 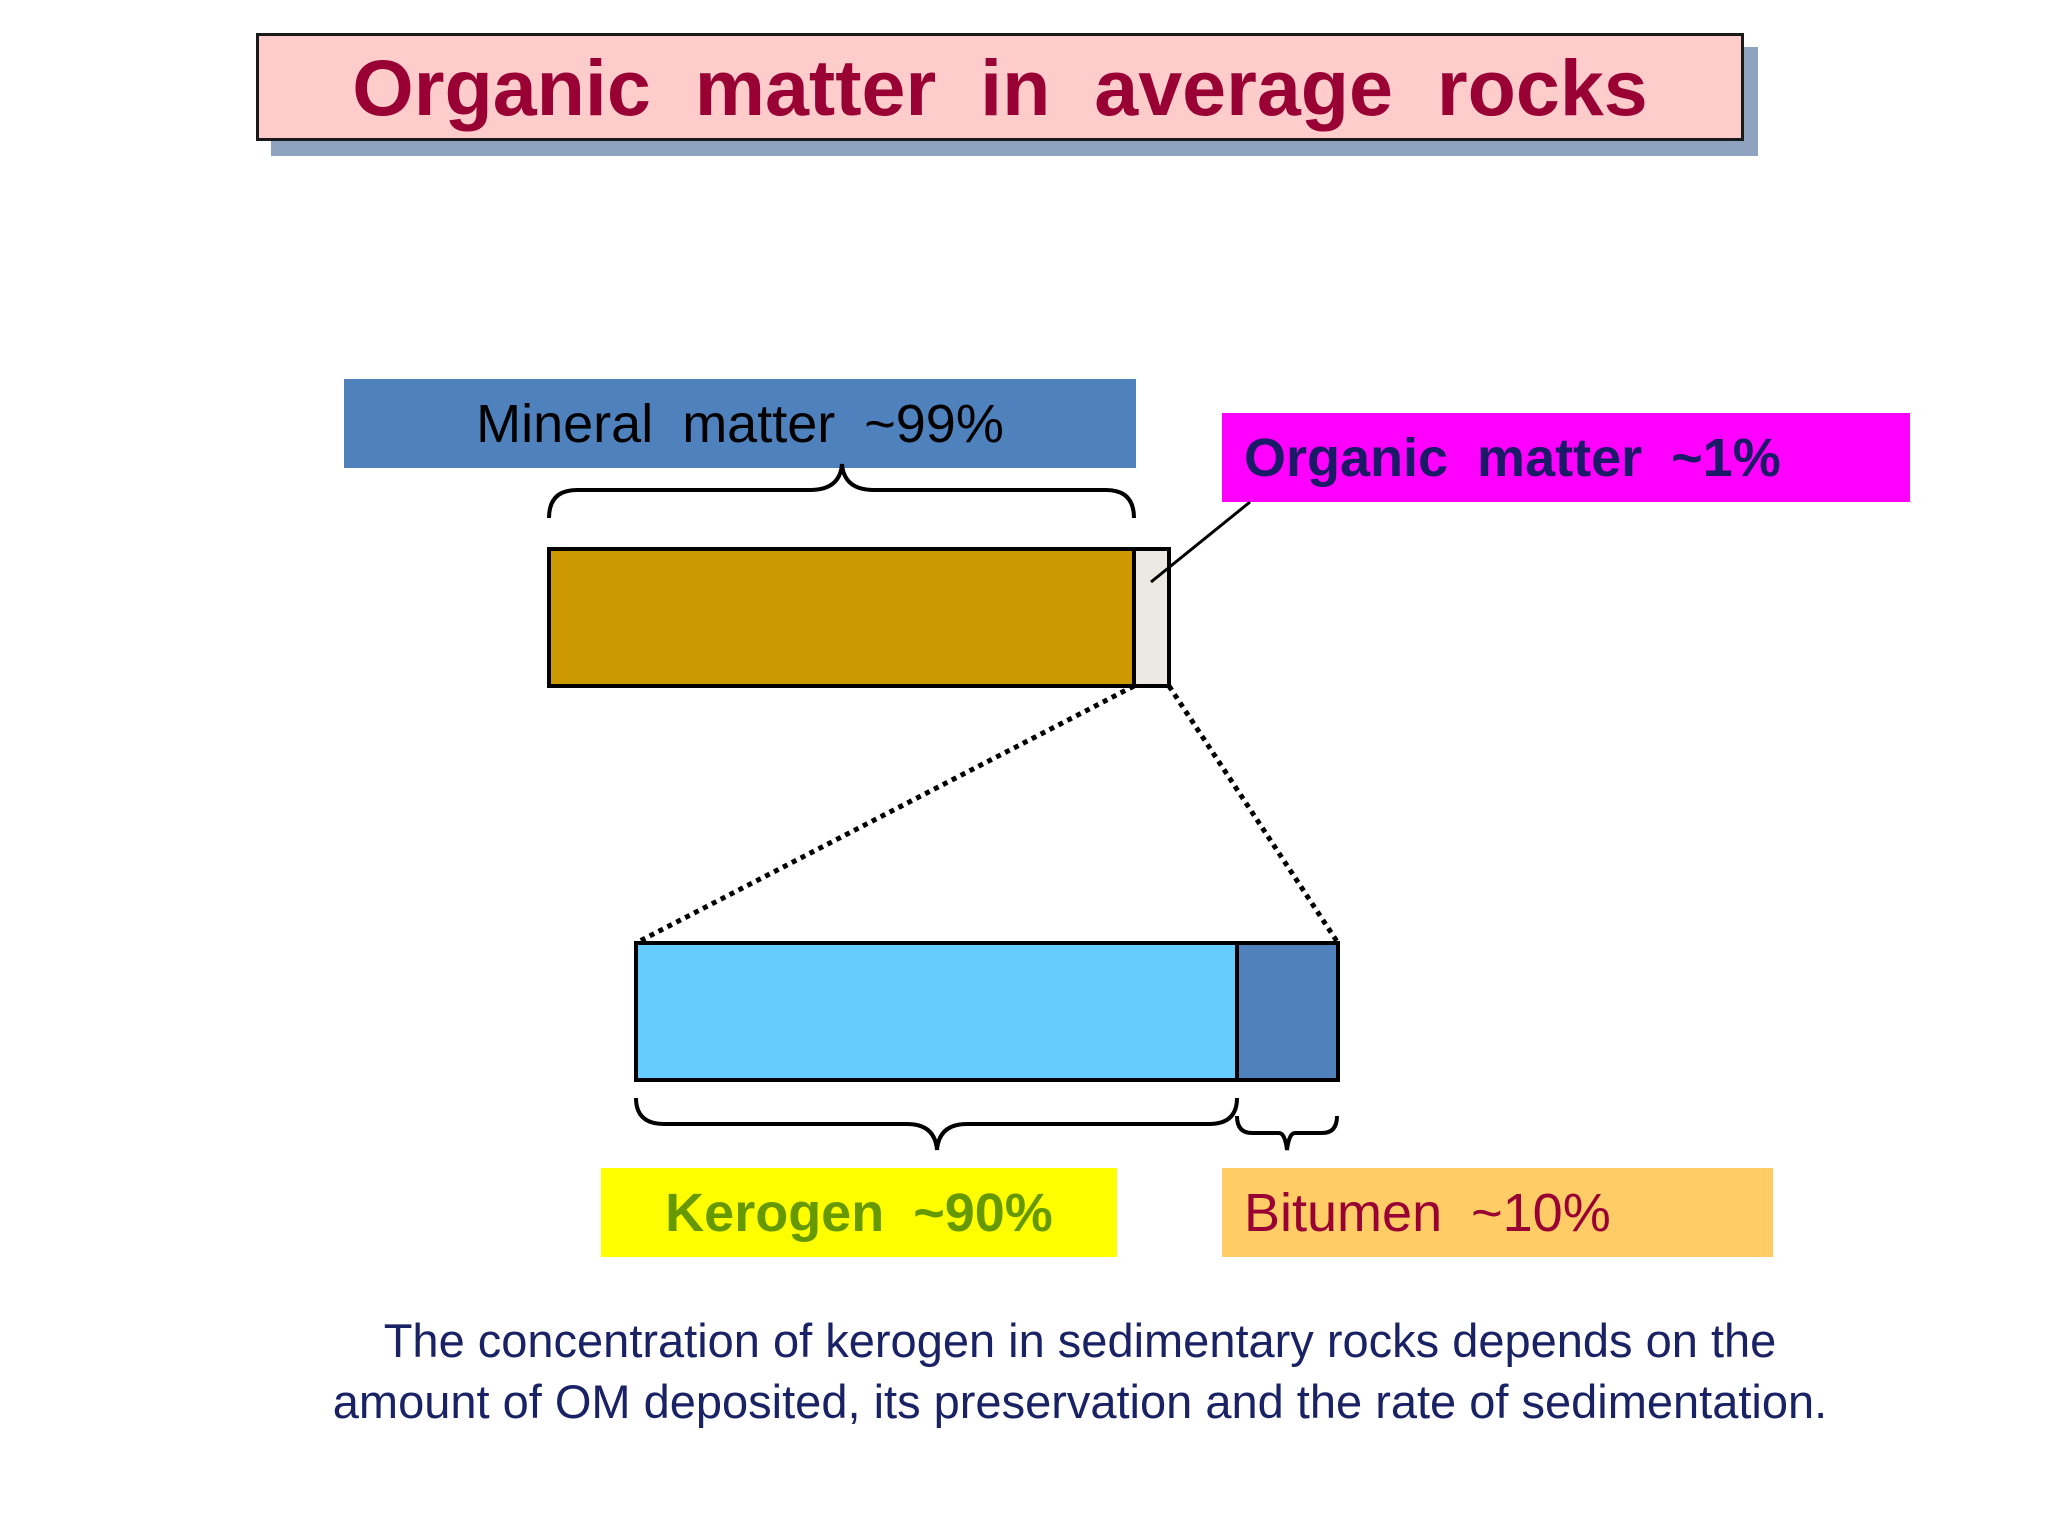 I want to click on organic-matter-label: Organic matter ~1%, so click(x=1512, y=457).